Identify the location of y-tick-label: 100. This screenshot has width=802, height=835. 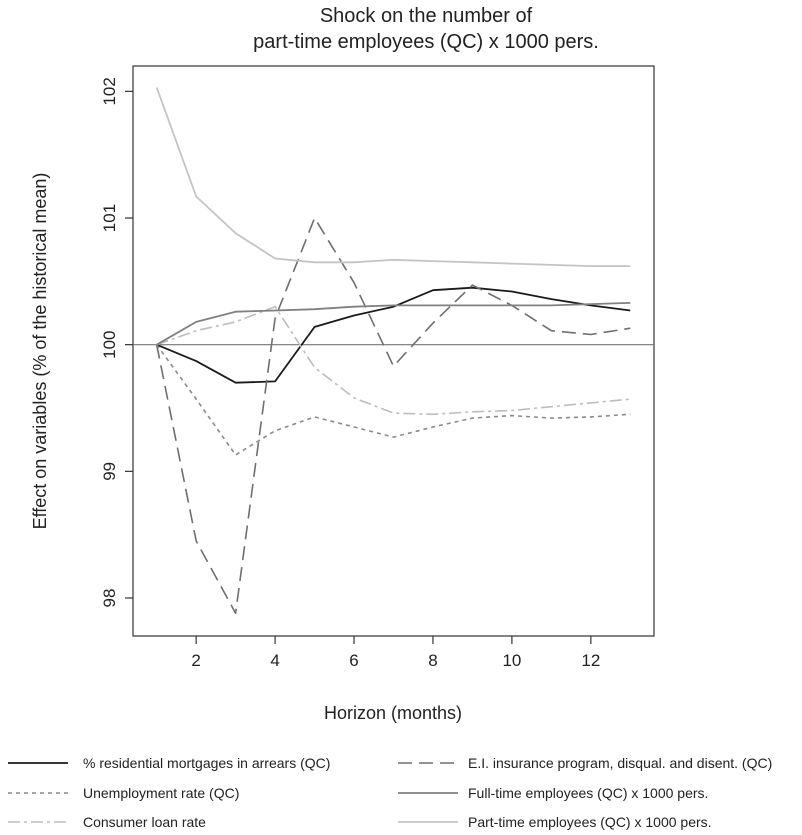
(109, 344).